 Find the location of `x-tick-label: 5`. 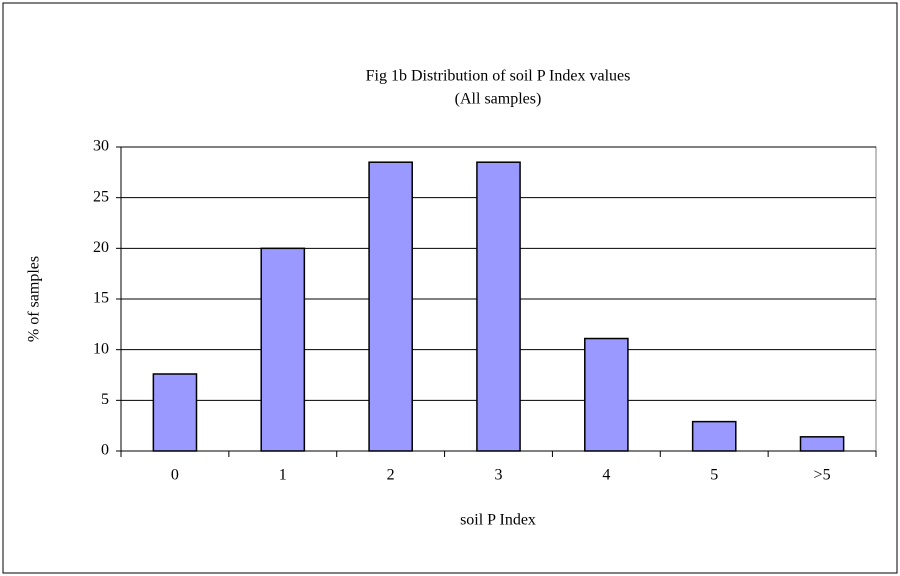

x-tick-label: 5 is located at coordinates (714, 475).